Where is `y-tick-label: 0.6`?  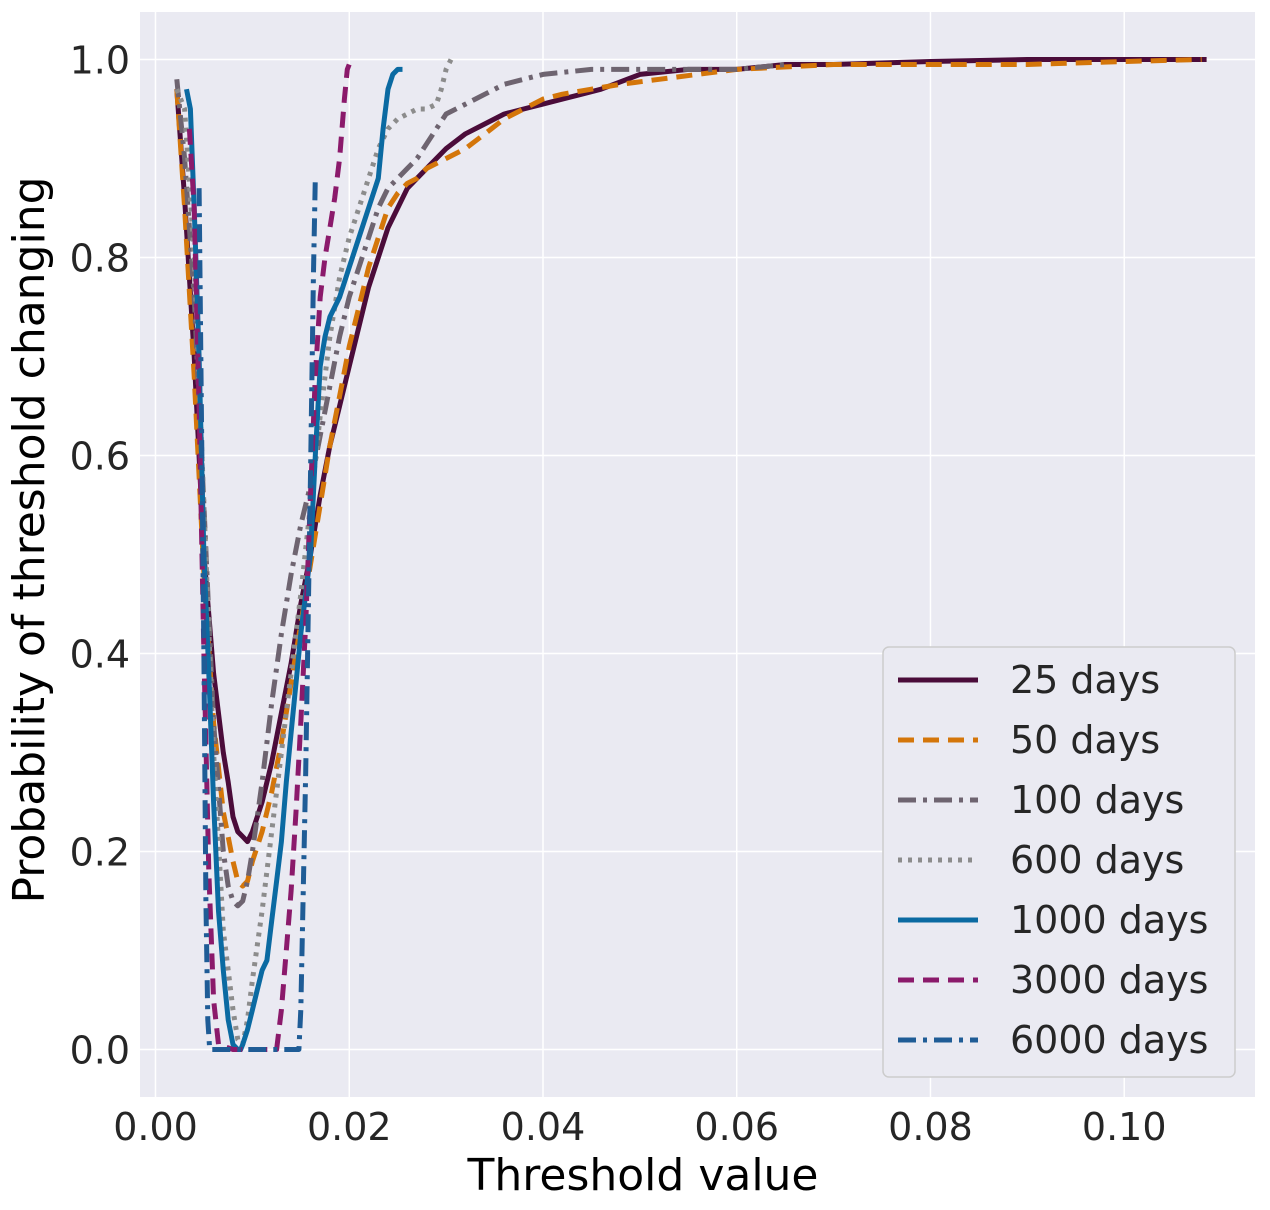 y-tick-label: 0.6 is located at coordinates (100, 457).